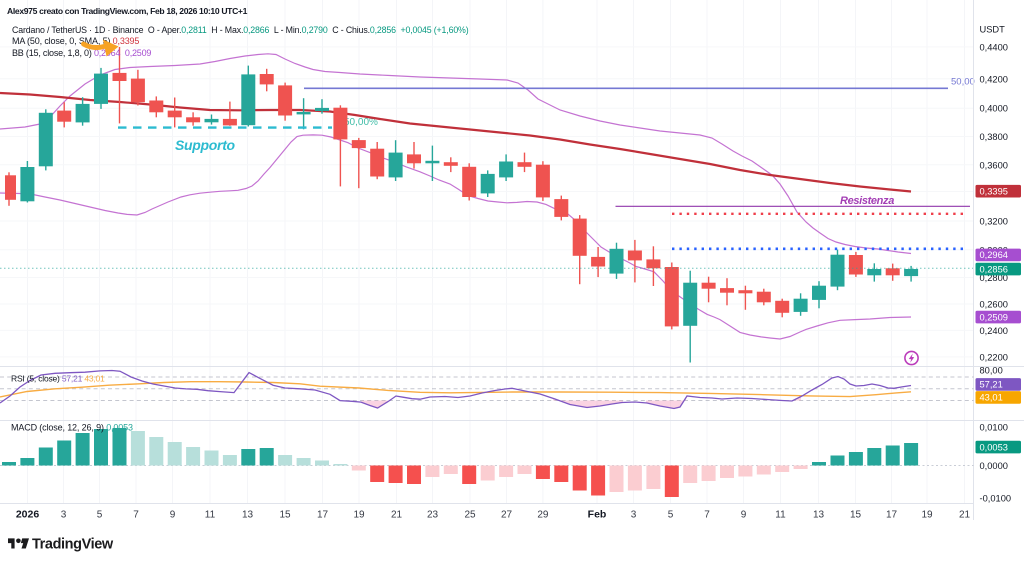 This screenshot has height=564, width=1024. I want to click on svg-text: 0,0100, so click(994, 428).